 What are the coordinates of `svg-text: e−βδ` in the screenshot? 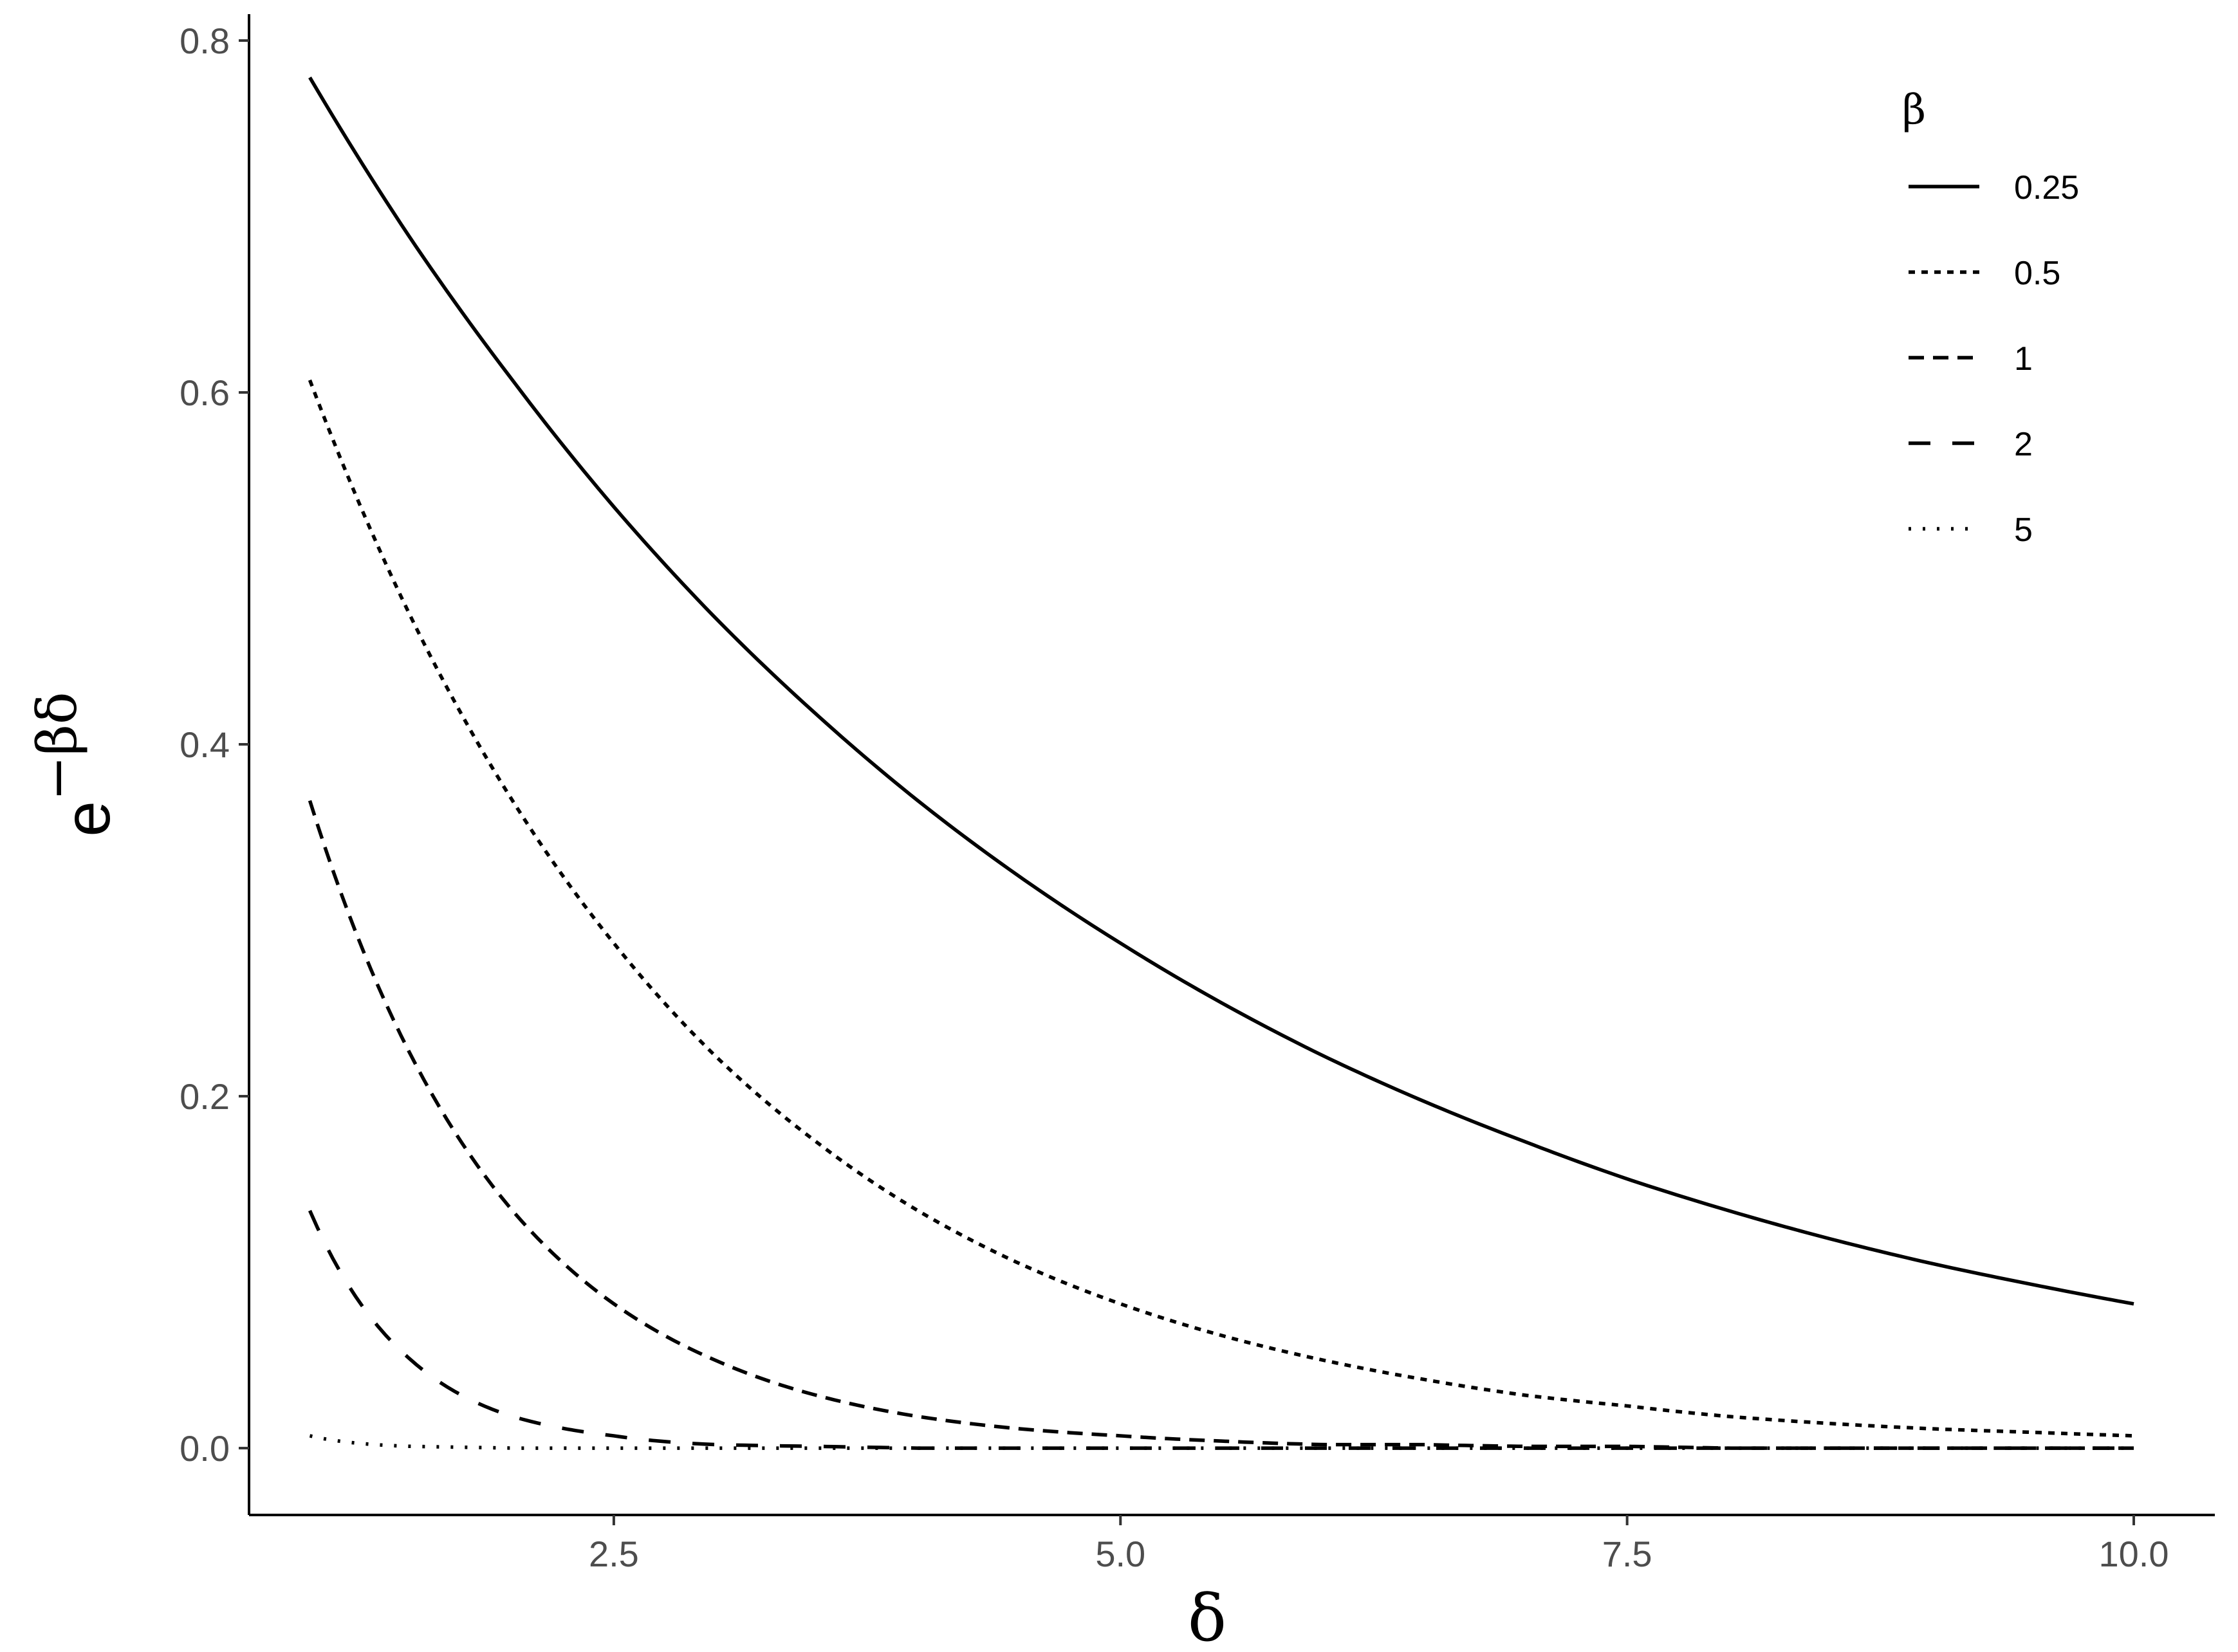 It's located at (75, 764).